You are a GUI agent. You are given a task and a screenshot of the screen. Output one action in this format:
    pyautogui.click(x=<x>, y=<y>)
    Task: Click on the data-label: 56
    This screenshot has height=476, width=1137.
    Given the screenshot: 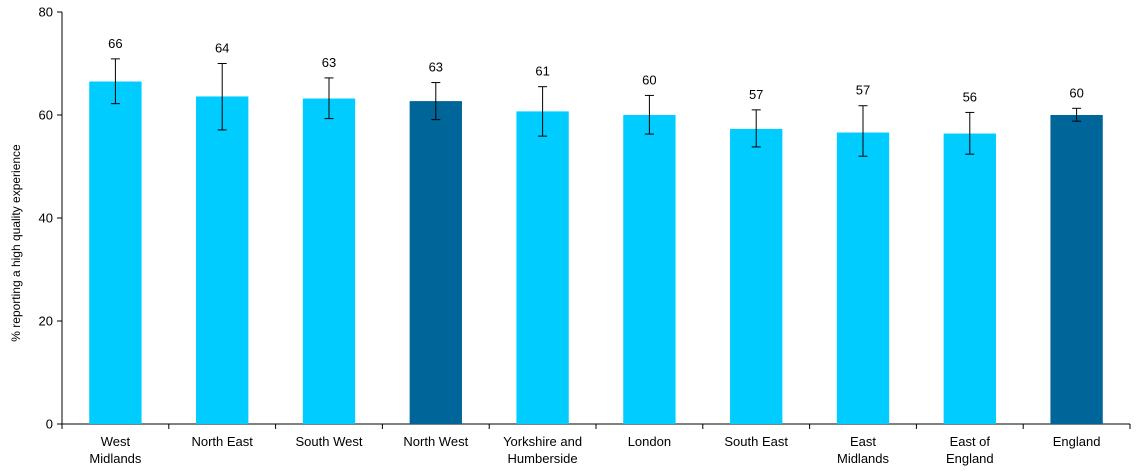 What is the action you would take?
    pyautogui.click(x=970, y=96)
    